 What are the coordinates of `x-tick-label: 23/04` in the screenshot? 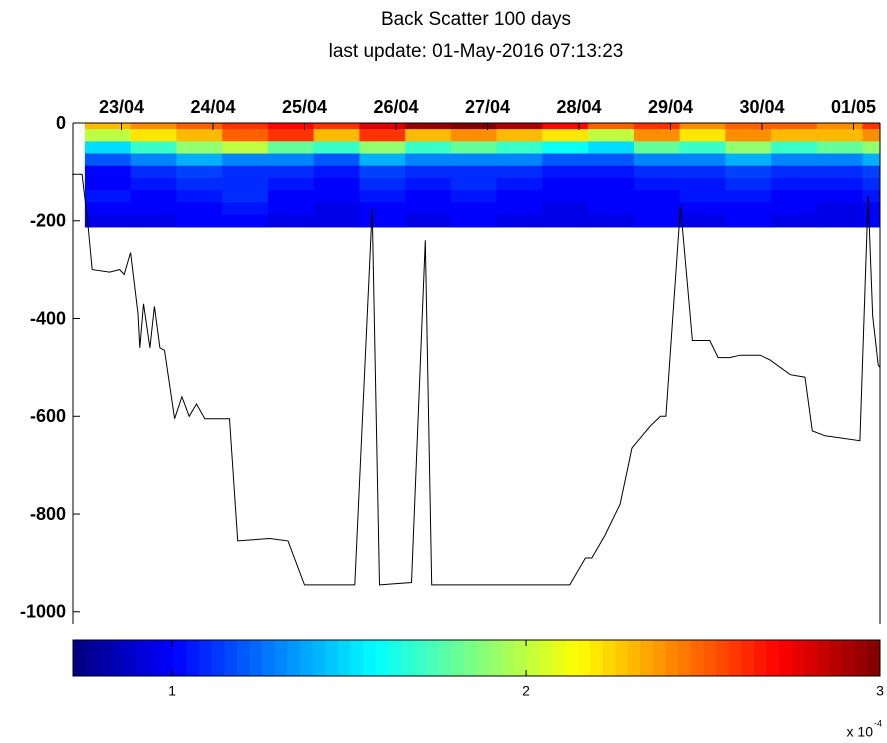 It's located at (121, 107).